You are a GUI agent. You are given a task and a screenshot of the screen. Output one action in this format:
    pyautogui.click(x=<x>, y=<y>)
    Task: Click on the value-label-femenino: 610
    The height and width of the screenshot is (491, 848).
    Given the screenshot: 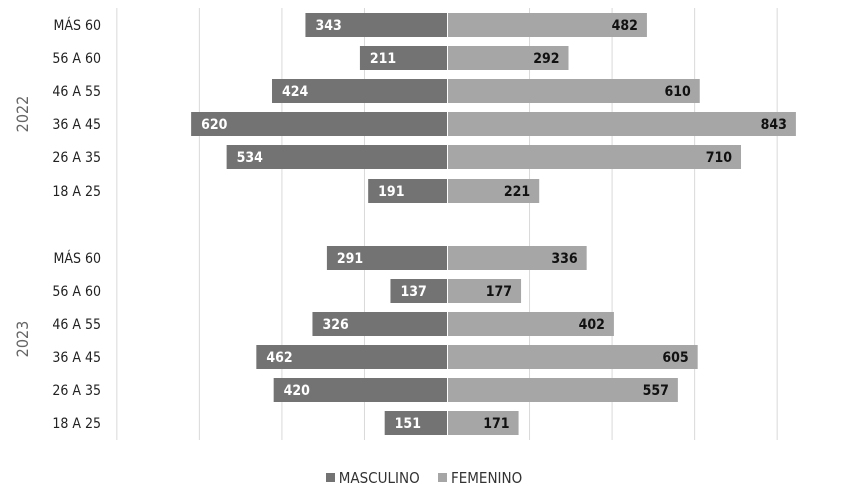 What is the action you would take?
    pyautogui.click(x=677, y=92)
    